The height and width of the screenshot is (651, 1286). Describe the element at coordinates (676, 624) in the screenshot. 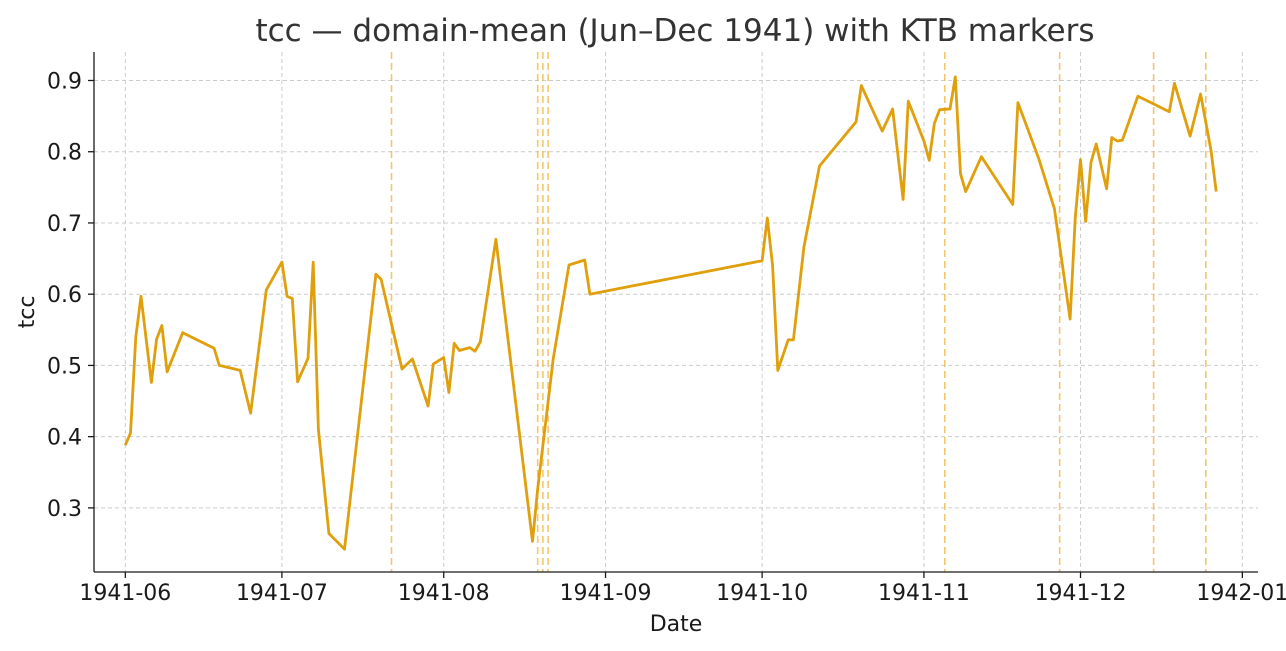

I see `x-axis-label: Date` at that location.